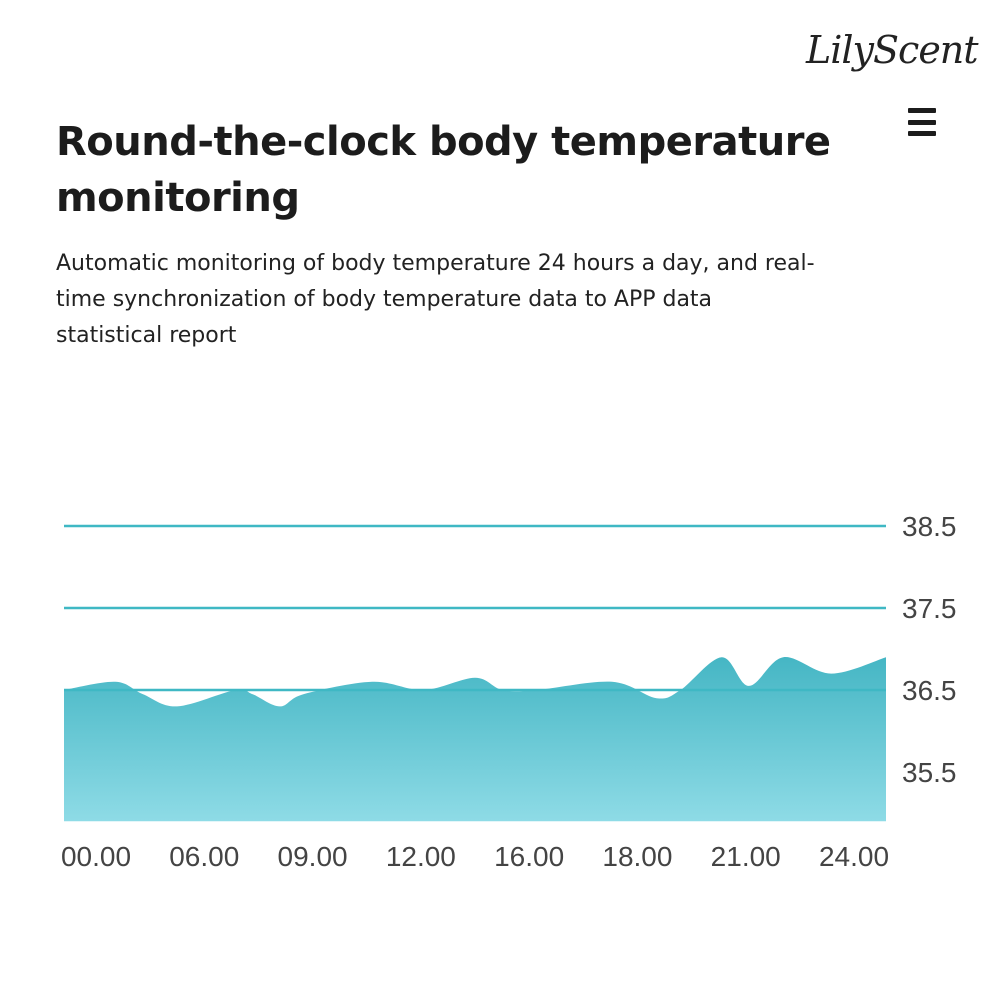 The width and height of the screenshot is (1001, 1001). What do you see at coordinates (929, 608) in the screenshot?
I see `y-tick-label: 37.5` at bounding box center [929, 608].